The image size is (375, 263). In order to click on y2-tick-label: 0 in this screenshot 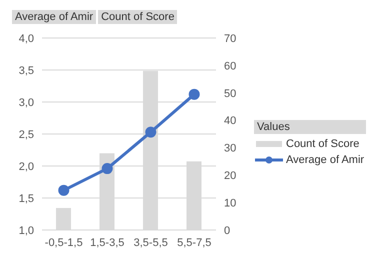, I will do `click(227, 230)`.